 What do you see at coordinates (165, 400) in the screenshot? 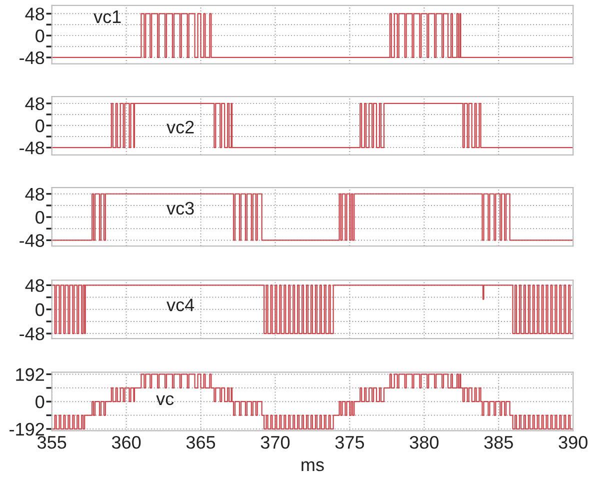
I see `series-label: vc` at bounding box center [165, 400].